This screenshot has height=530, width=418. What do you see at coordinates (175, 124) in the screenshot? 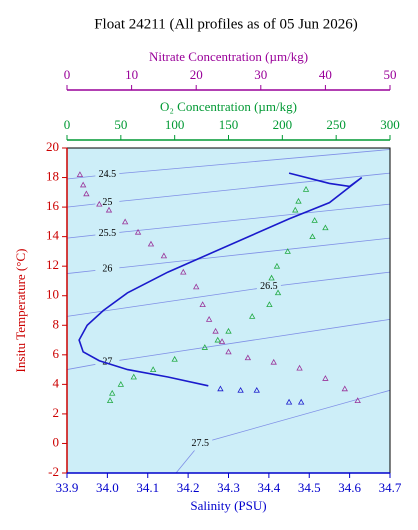
I see `o2-tick-label: 100` at bounding box center [175, 124].